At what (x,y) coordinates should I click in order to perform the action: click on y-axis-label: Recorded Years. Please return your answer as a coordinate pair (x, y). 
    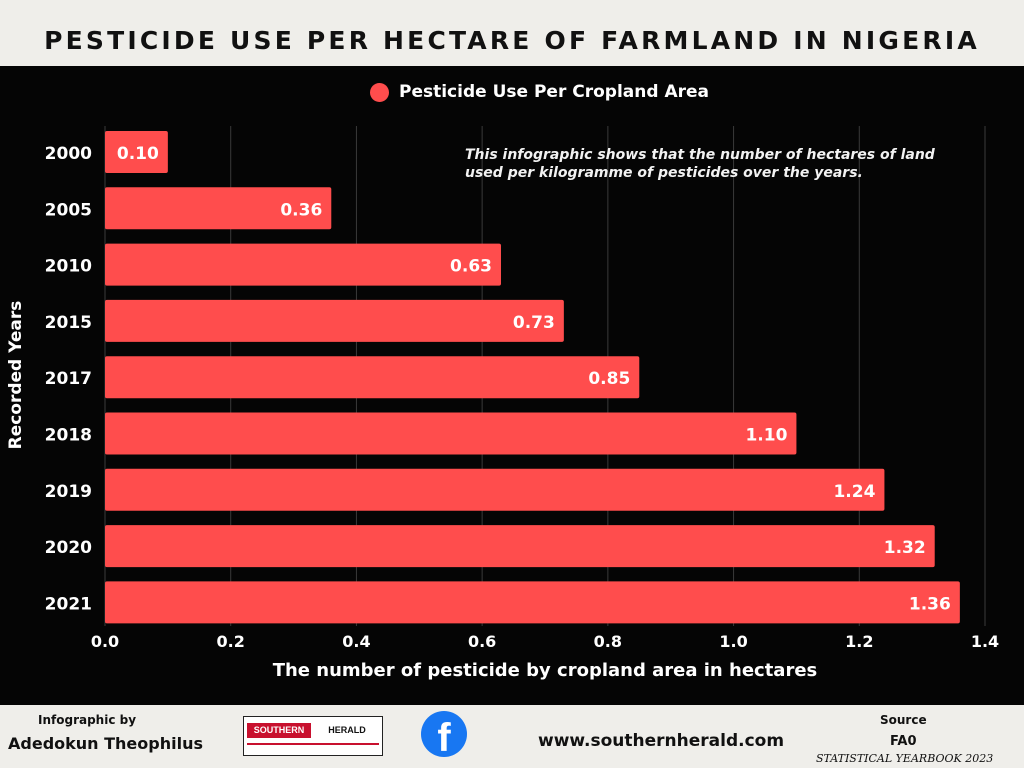
    Looking at the image, I should click on (16, 375).